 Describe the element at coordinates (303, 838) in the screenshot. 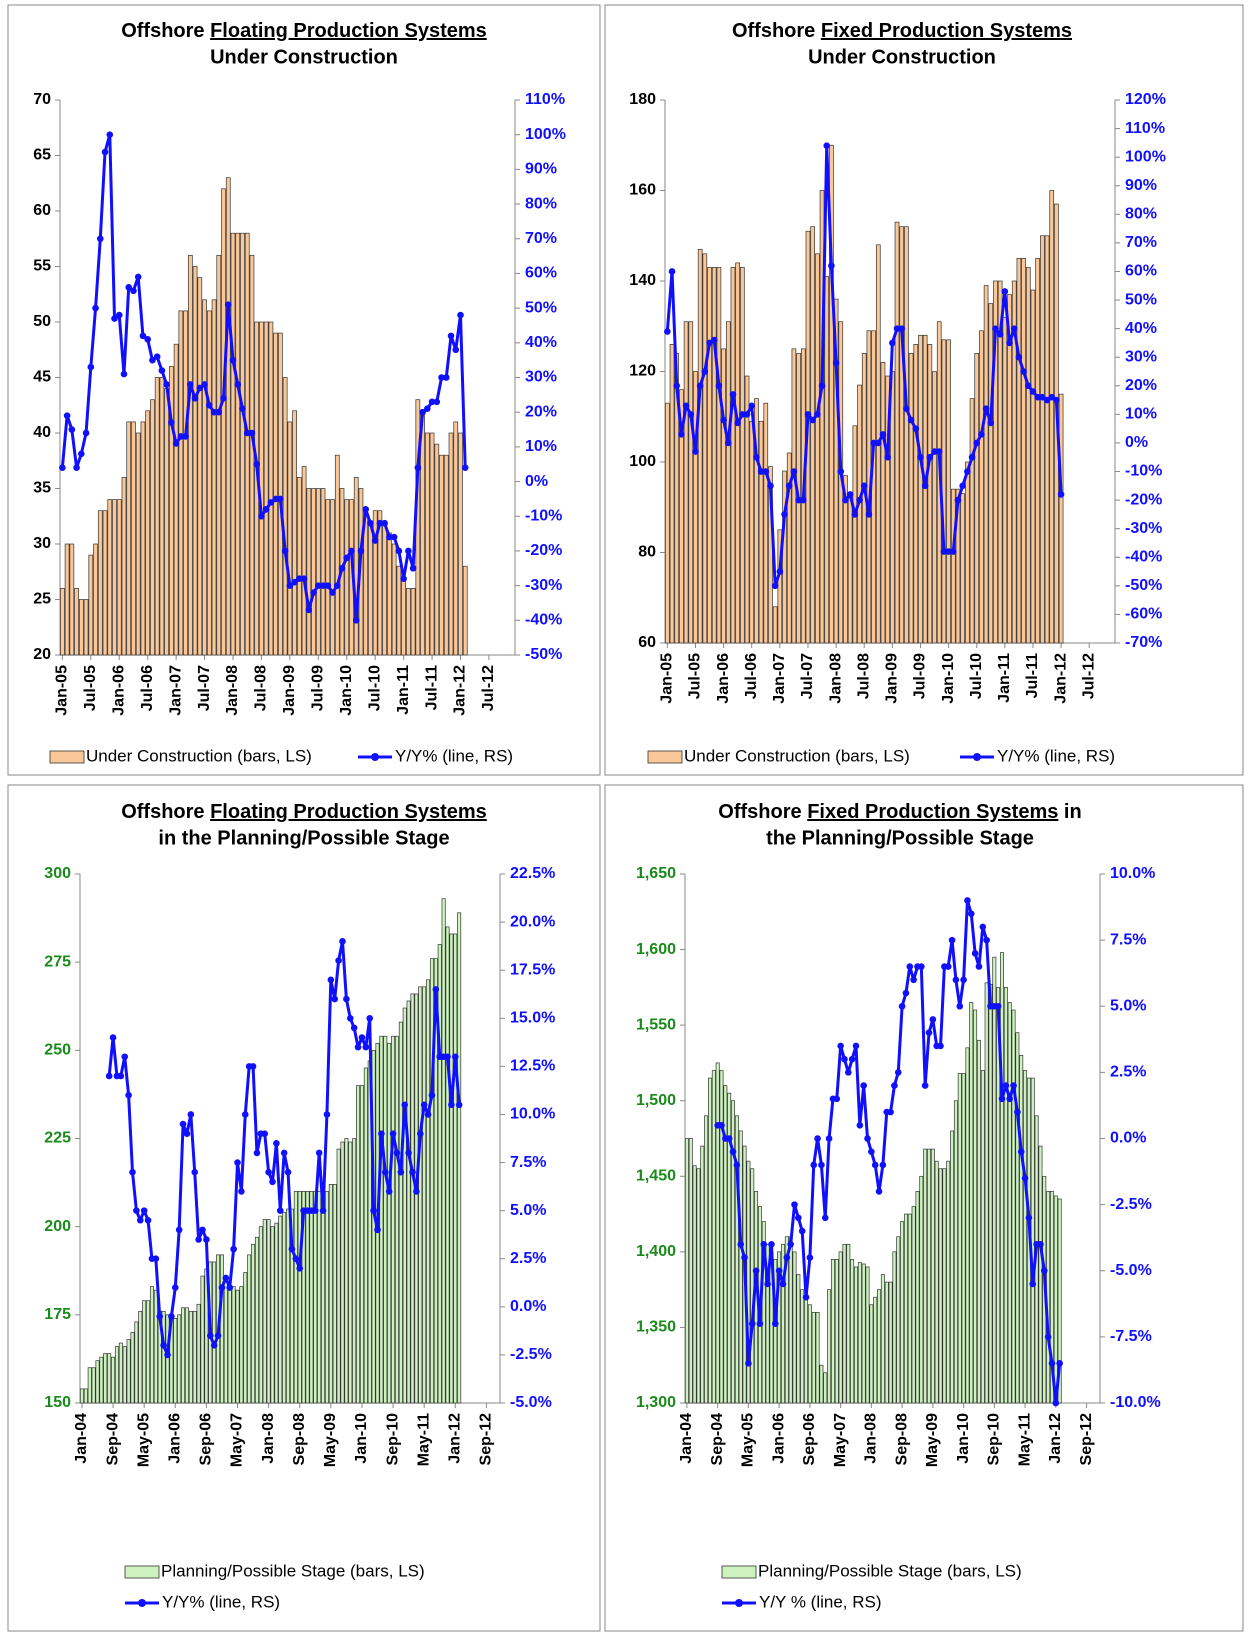

I see `chart-title: in the Planning/Possible Stage` at that location.